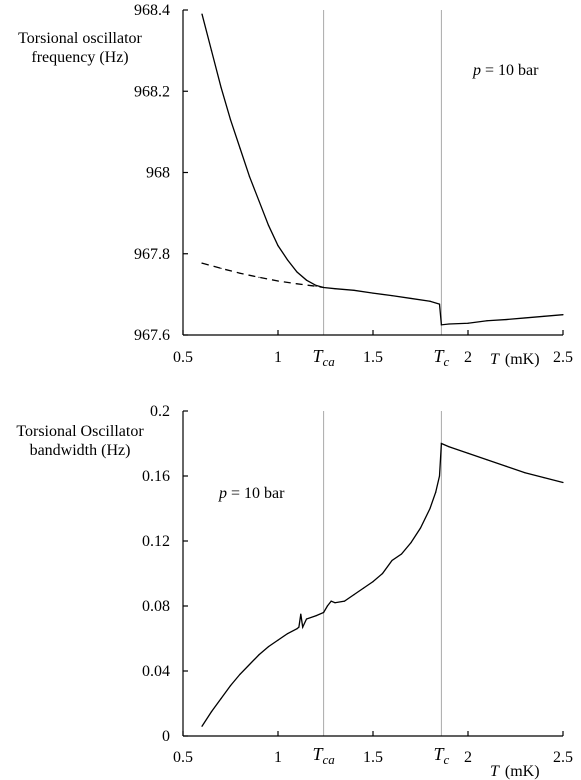 This screenshot has height=780, width=581. I want to click on x-axis-variable: T, so click(495, 771).